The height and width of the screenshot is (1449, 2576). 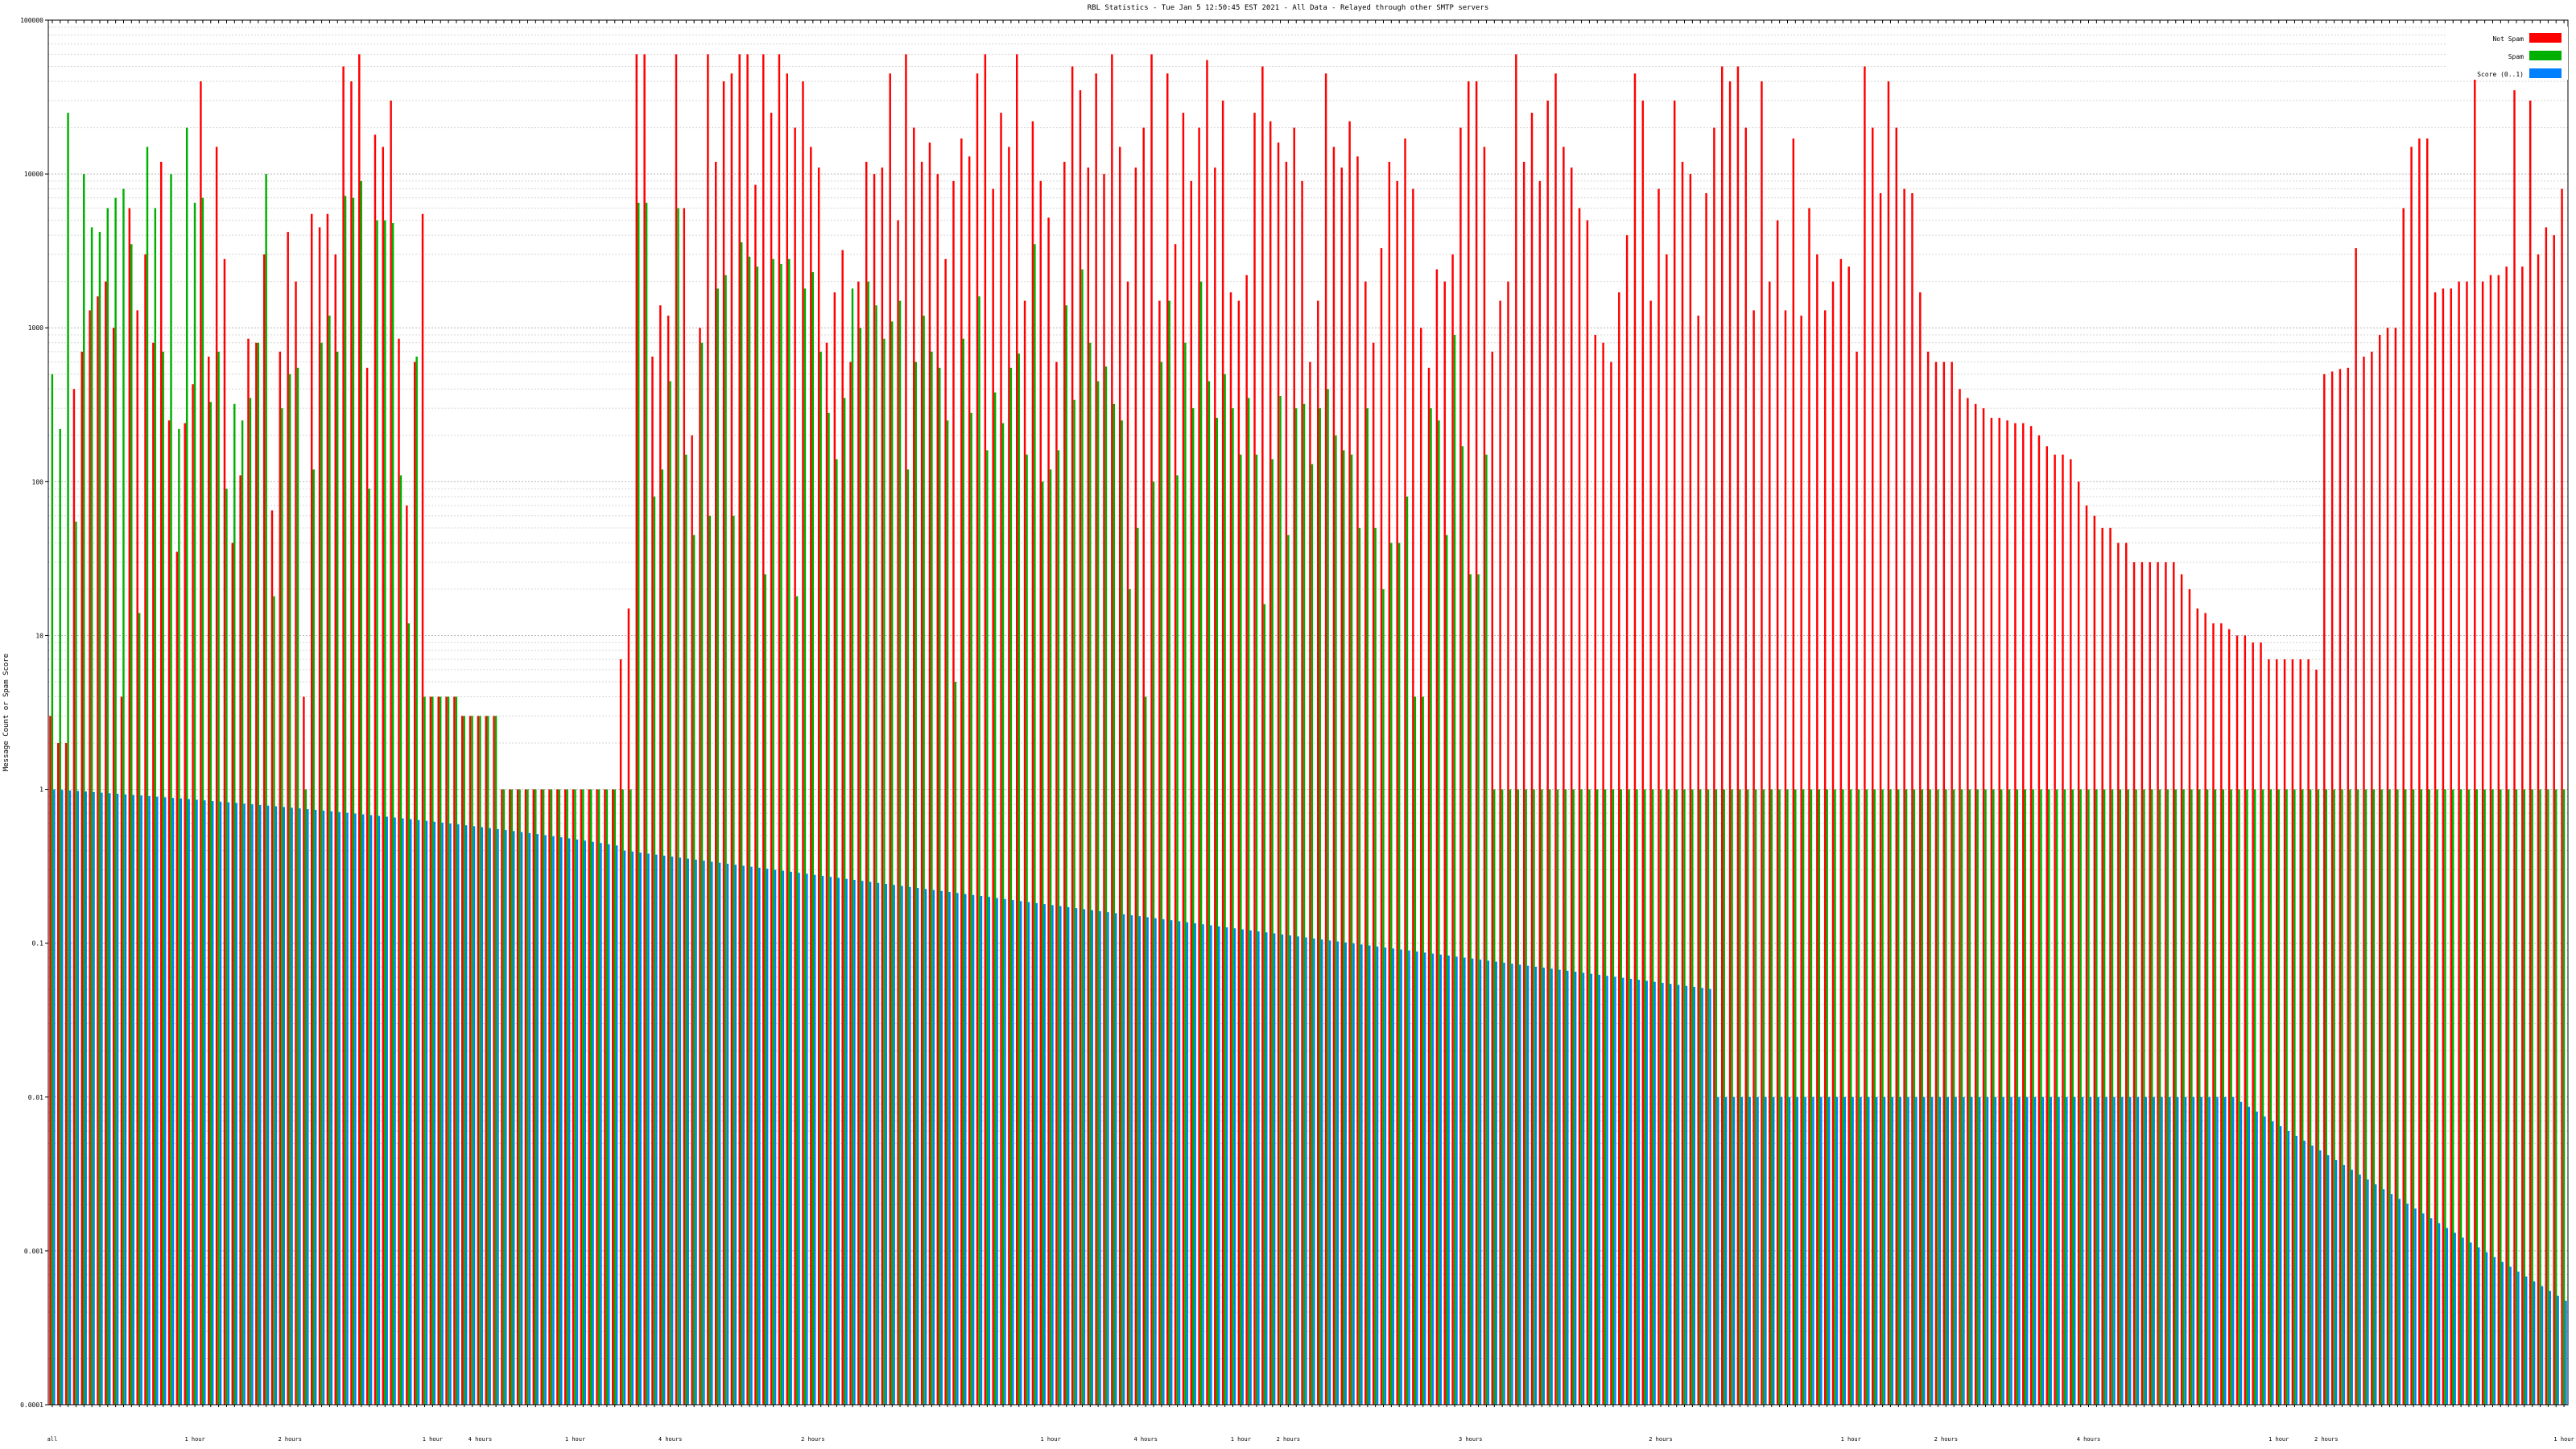 I want to click on y-tick-label: 1, so click(x=41, y=790).